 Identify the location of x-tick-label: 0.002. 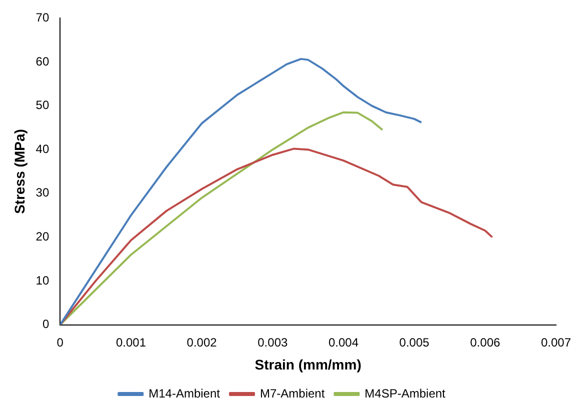
(202, 342).